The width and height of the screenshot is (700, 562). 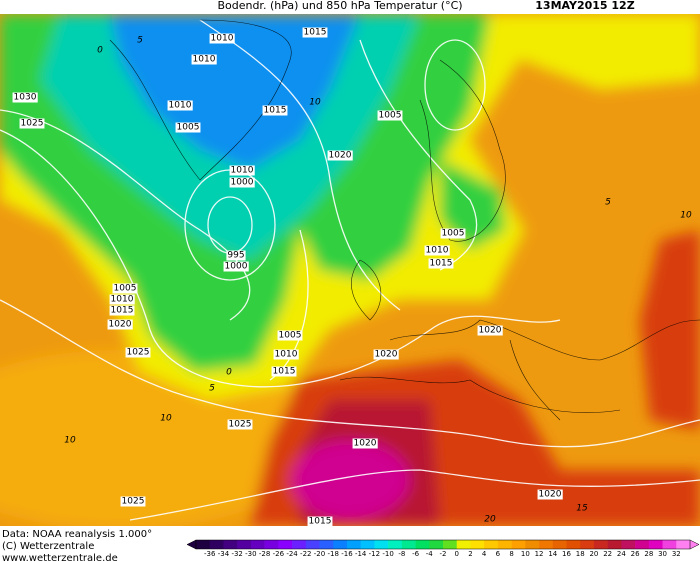 I want to click on colorbar-label: -22, so click(x=305, y=554).